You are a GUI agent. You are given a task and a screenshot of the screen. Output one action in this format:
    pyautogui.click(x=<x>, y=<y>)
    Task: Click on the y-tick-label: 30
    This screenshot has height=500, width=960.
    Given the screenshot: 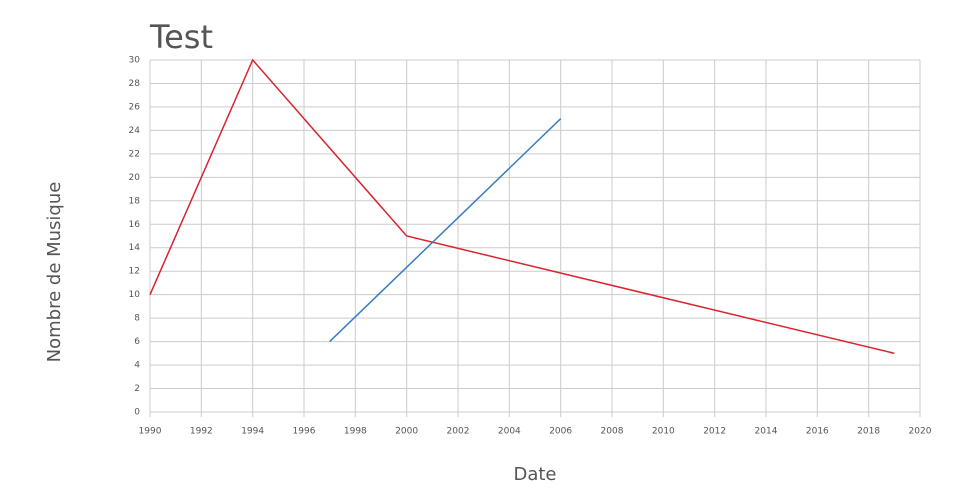 What is the action you would take?
    pyautogui.click(x=135, y=61)
    